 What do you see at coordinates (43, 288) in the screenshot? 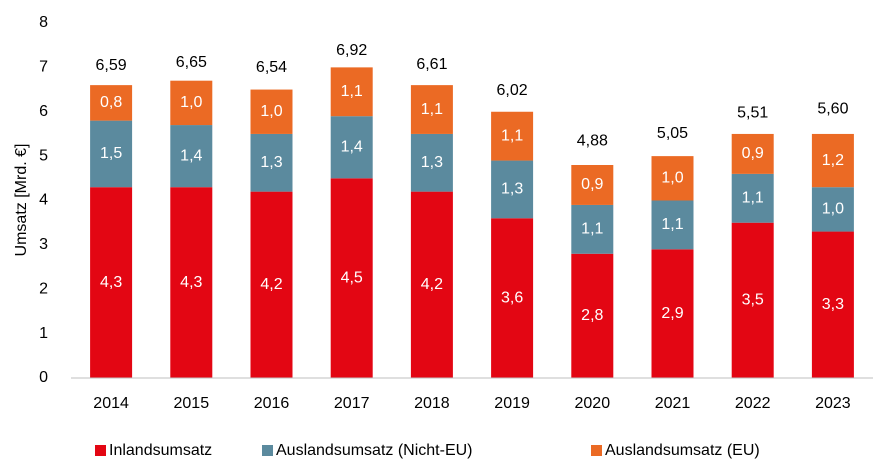
I see `y-tick-label: 2` at bounding box center [43, 288].